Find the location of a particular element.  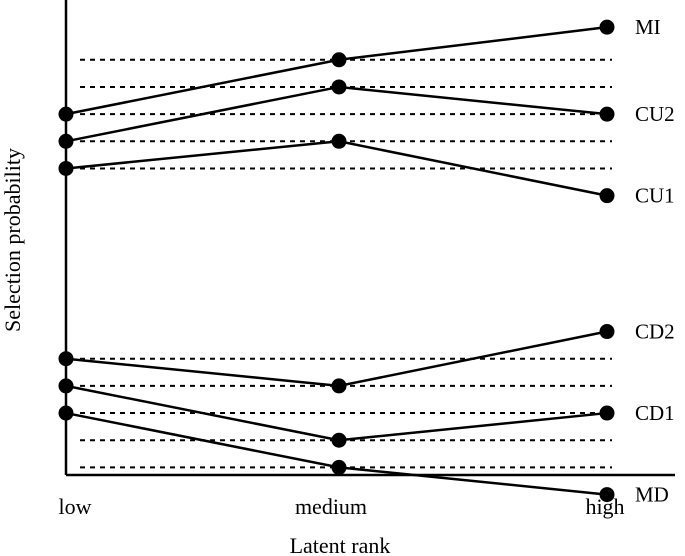

series-label-cd2: CD2 is located at coordinates (655, 332).